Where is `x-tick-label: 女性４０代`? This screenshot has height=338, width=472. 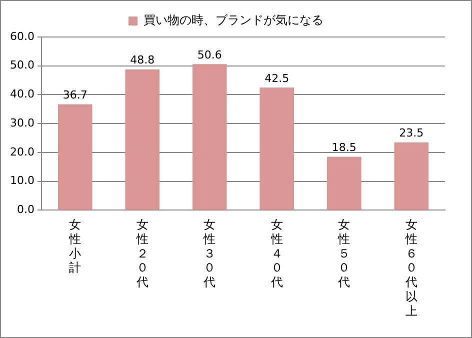 x-tick-label: 女性４０代 is located at coordinates (276, 254).